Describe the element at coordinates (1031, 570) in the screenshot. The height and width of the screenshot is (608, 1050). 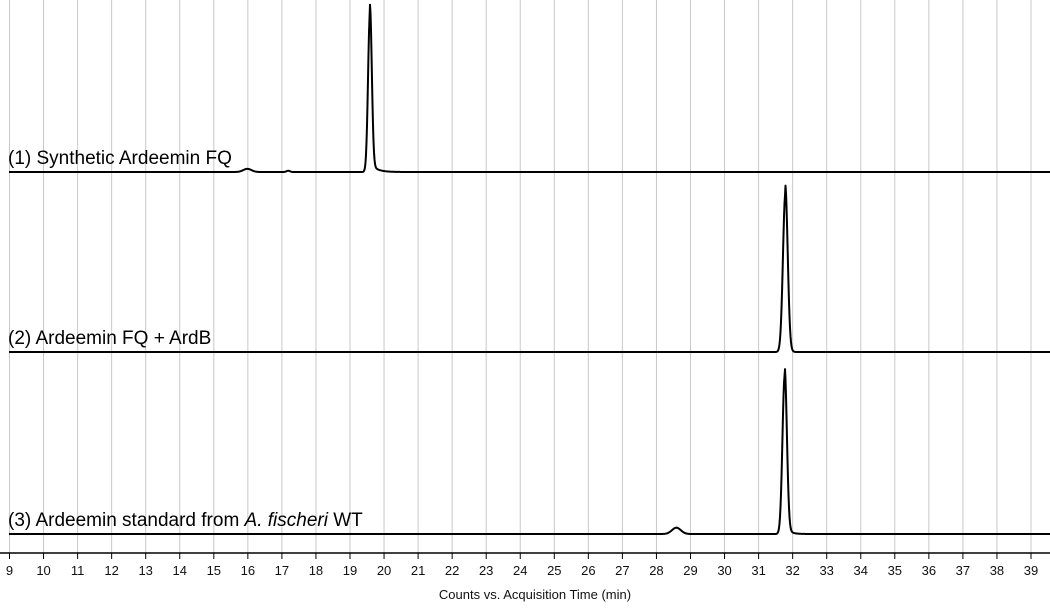
I see `x-tick-label-39: 39` at that location.